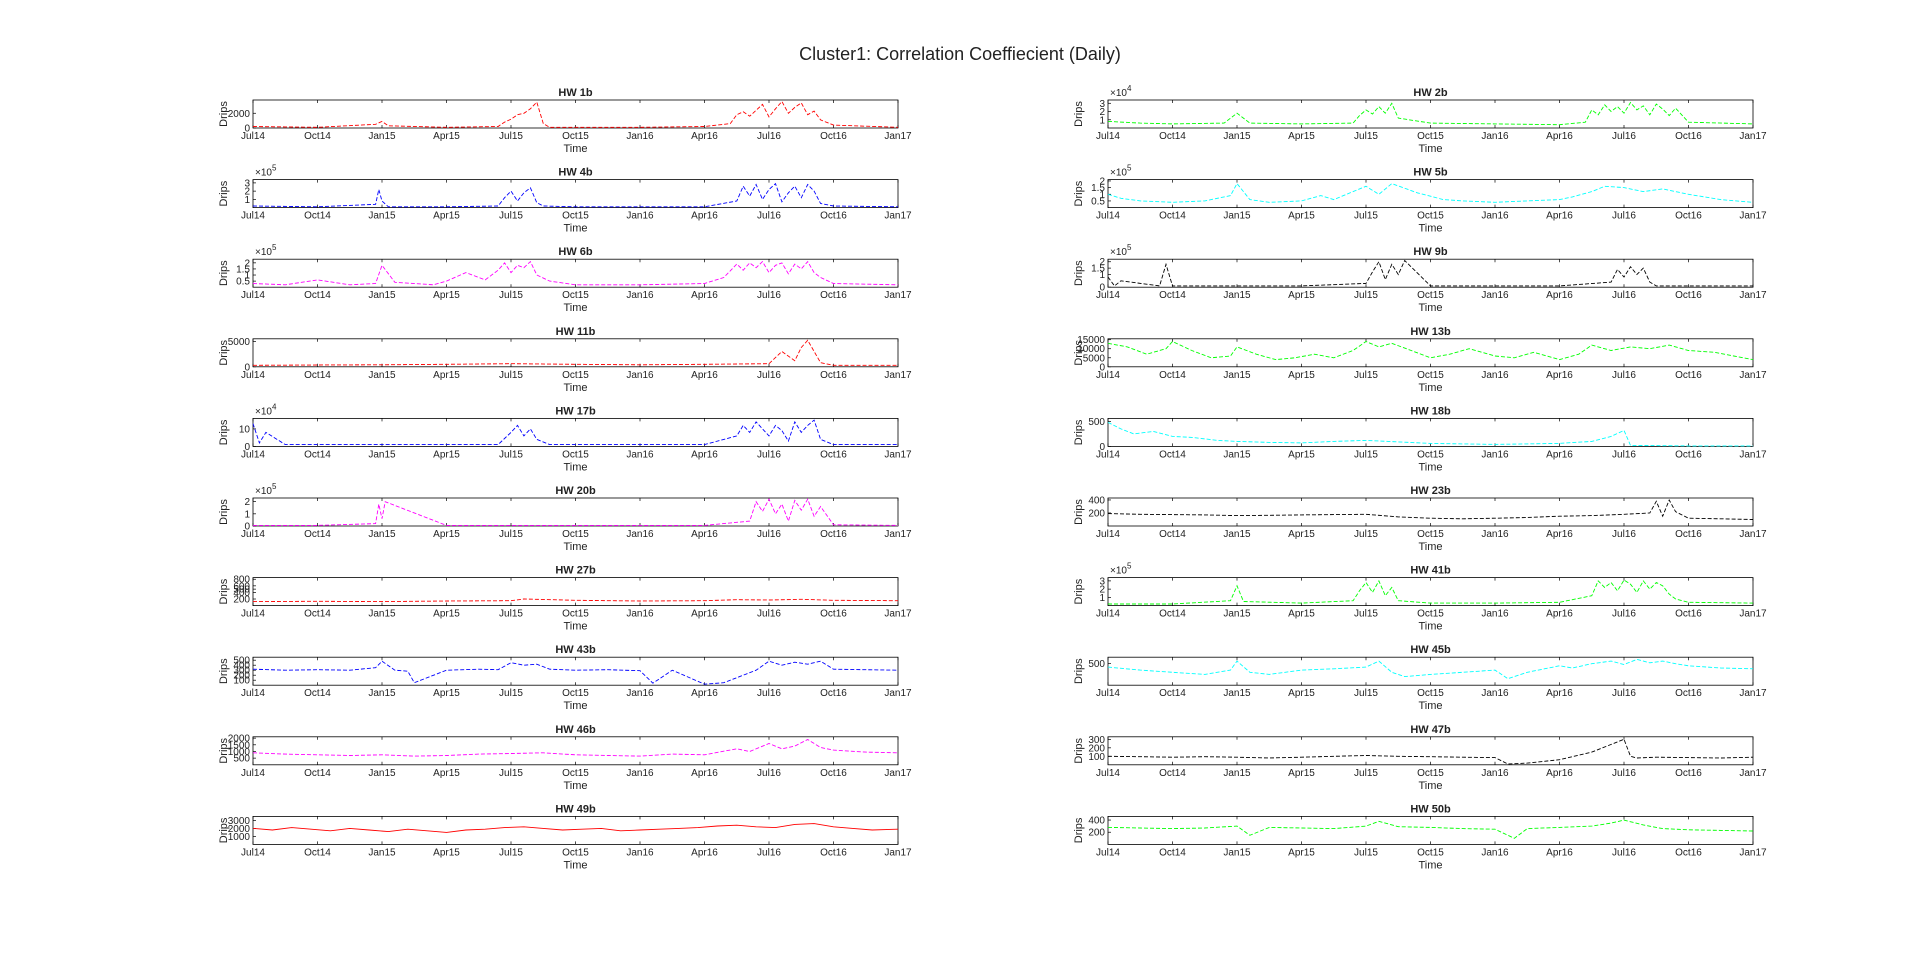  I want to click on y-tick-label: 1000, so click(239, 752).